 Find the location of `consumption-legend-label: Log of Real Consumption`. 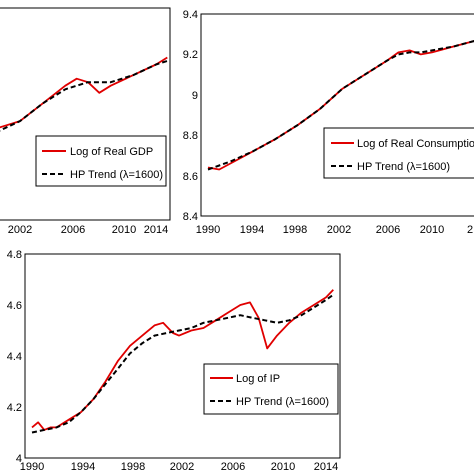

consumption-legend-label: Log of Real Consumption is located at coordinates (415, 144).